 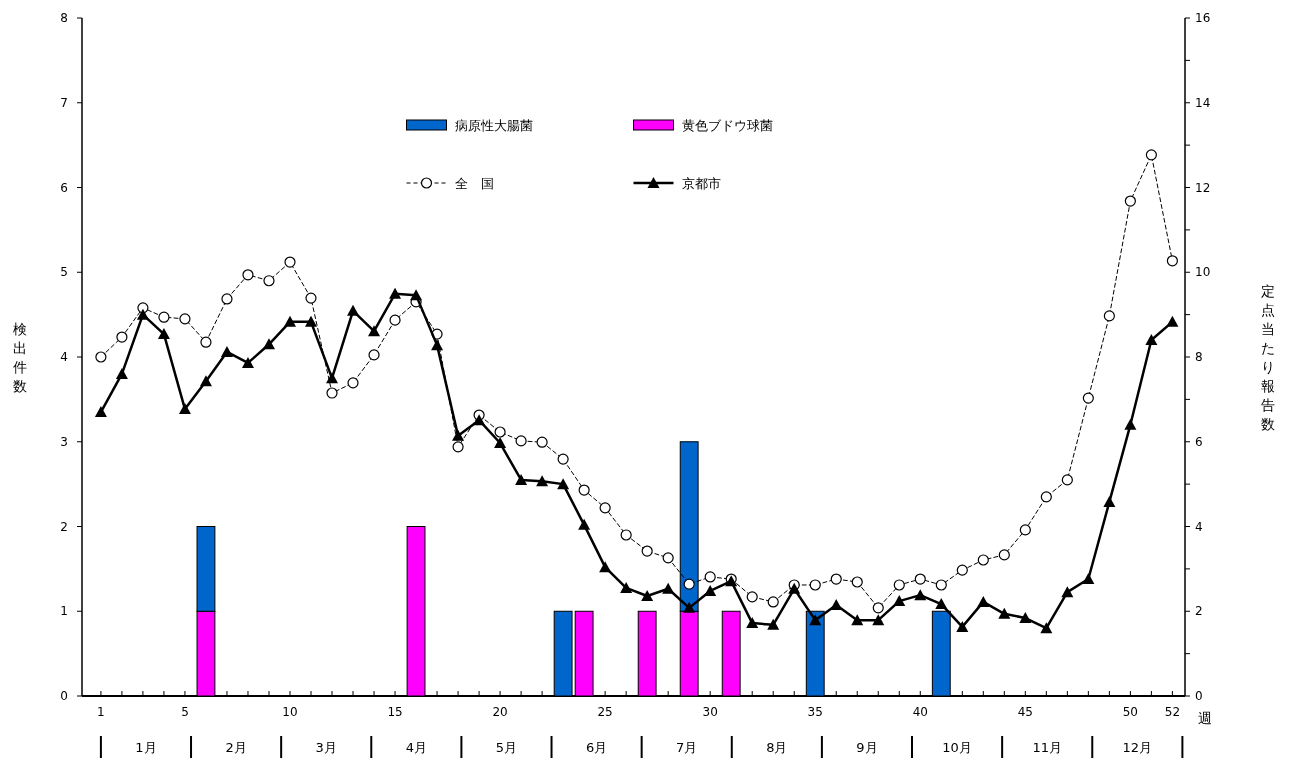 What do you see at coordinates (146, 747) in the screenshot?
I see `text: 1月` at bounding box center [146, 747].